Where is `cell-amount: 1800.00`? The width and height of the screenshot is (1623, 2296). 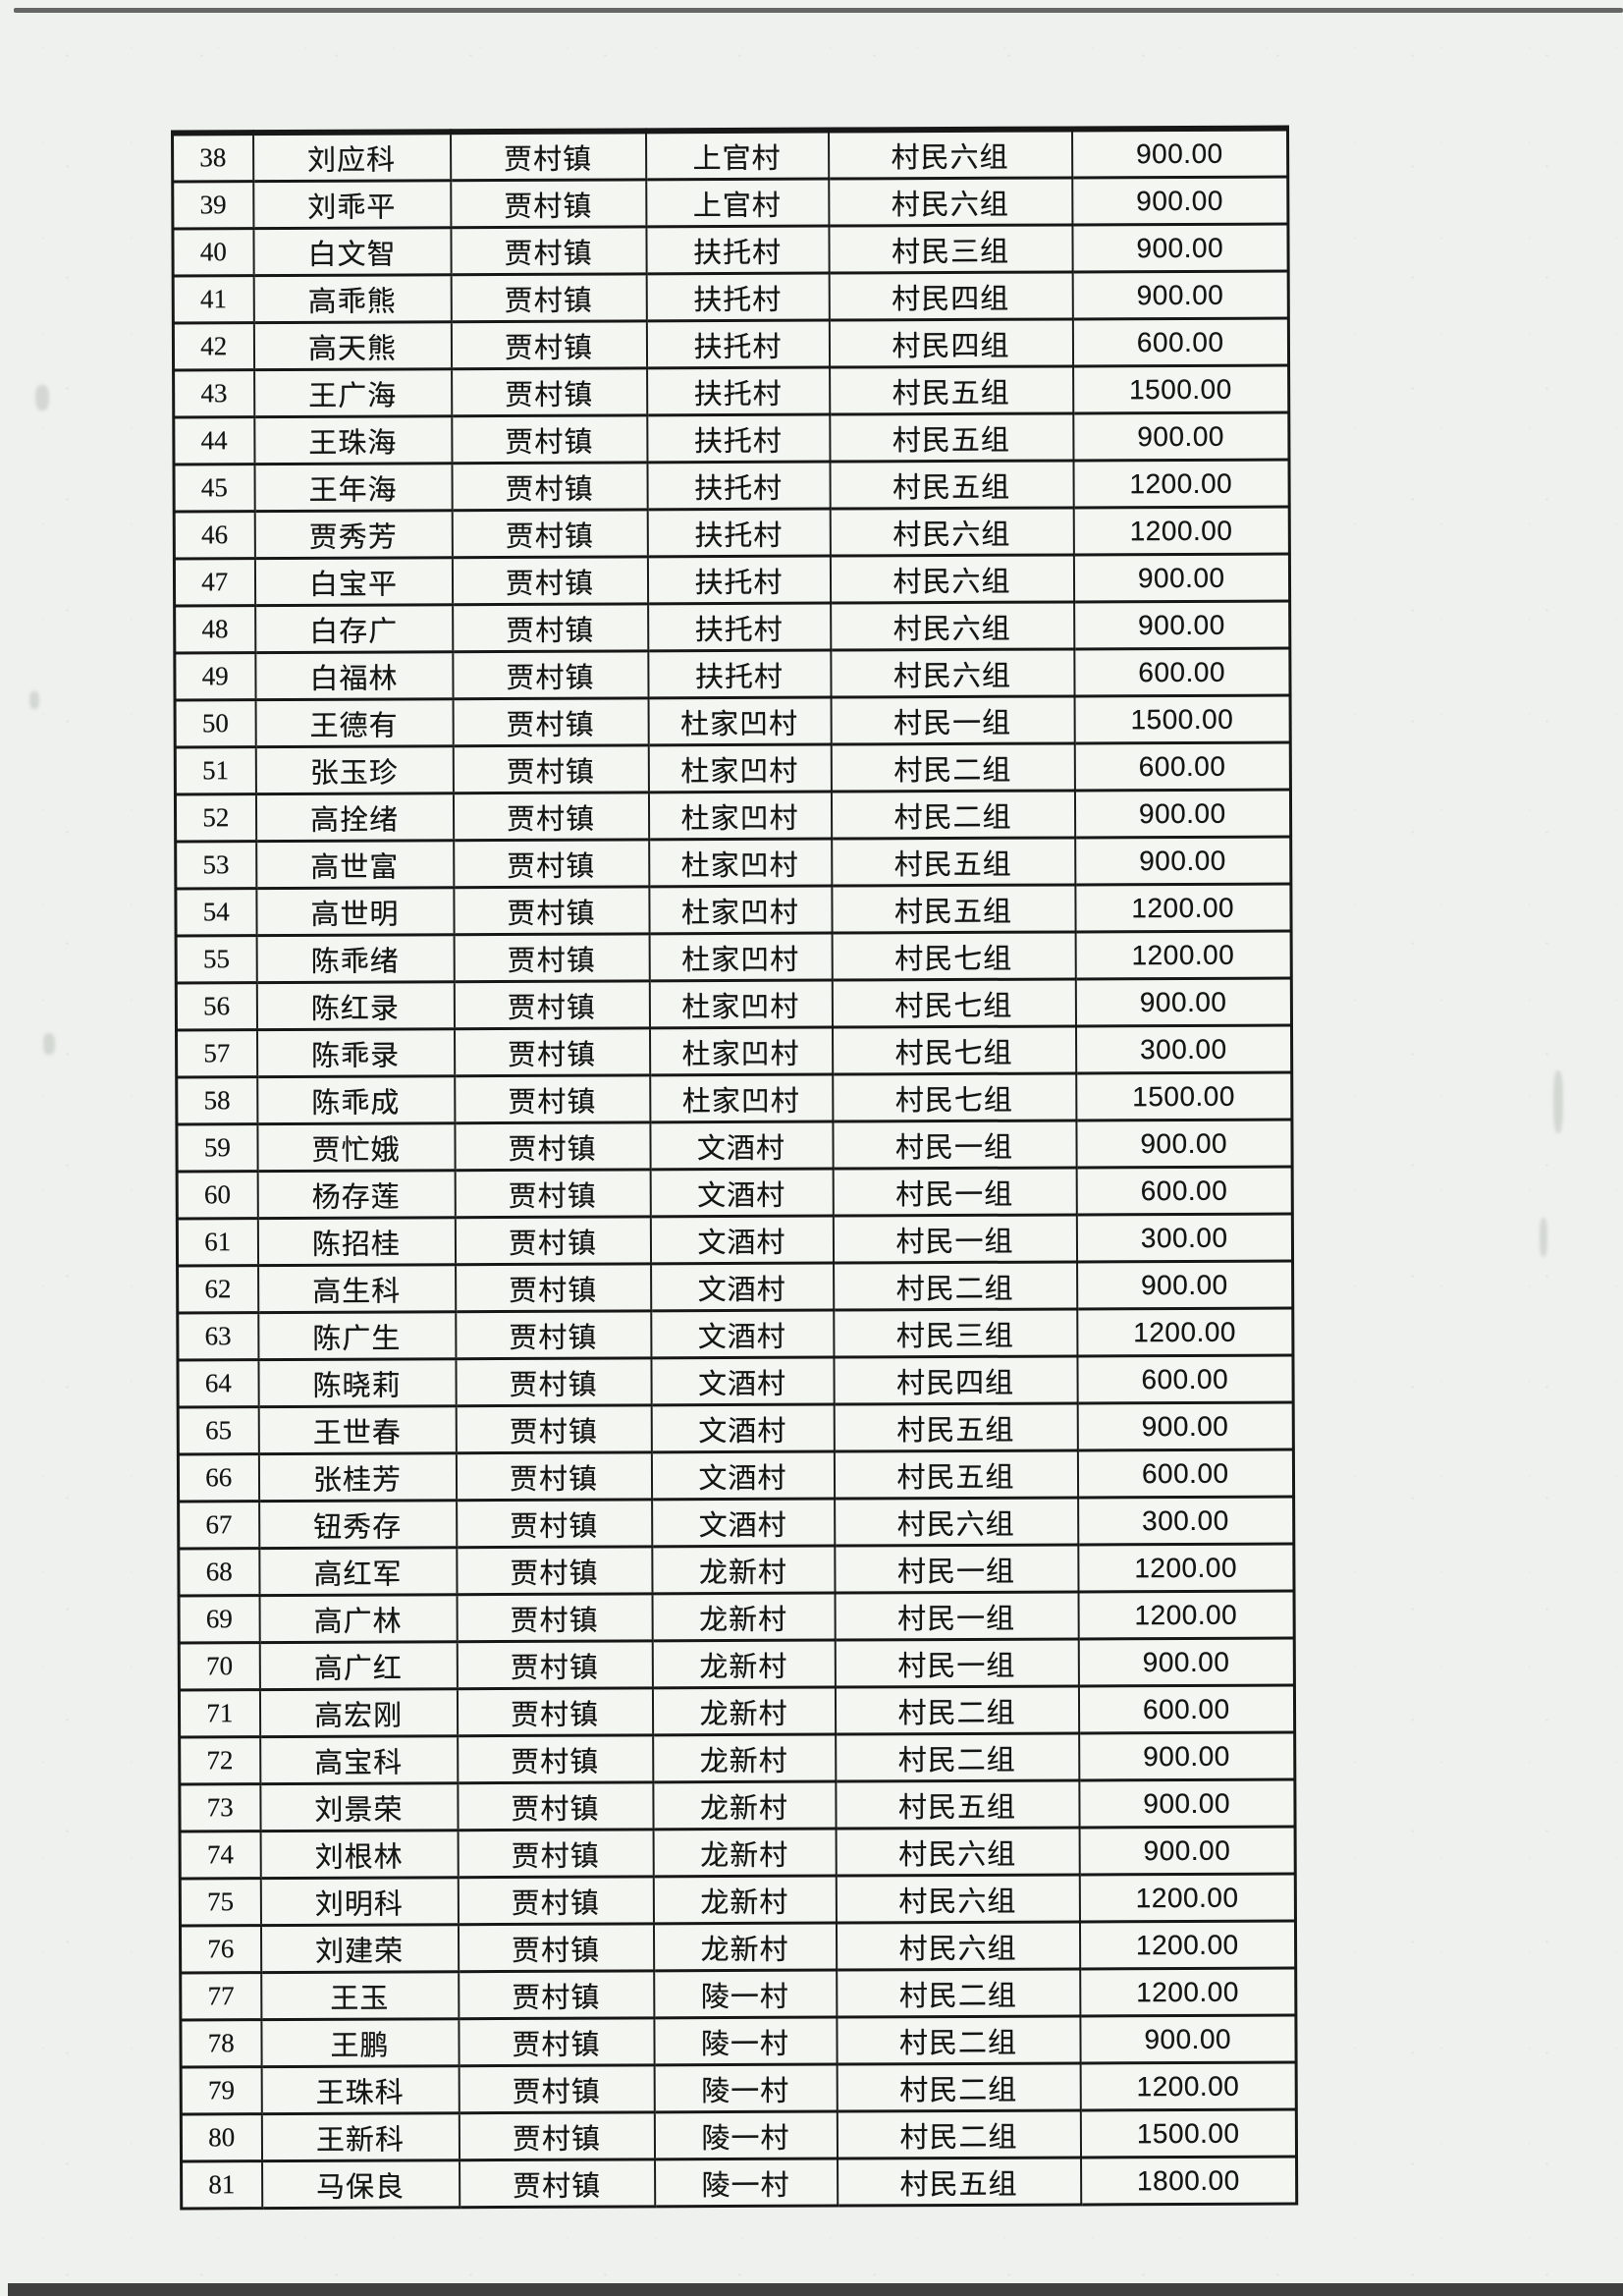 cell-amount: 1800.00 is located at coordinates (1188, 2180).